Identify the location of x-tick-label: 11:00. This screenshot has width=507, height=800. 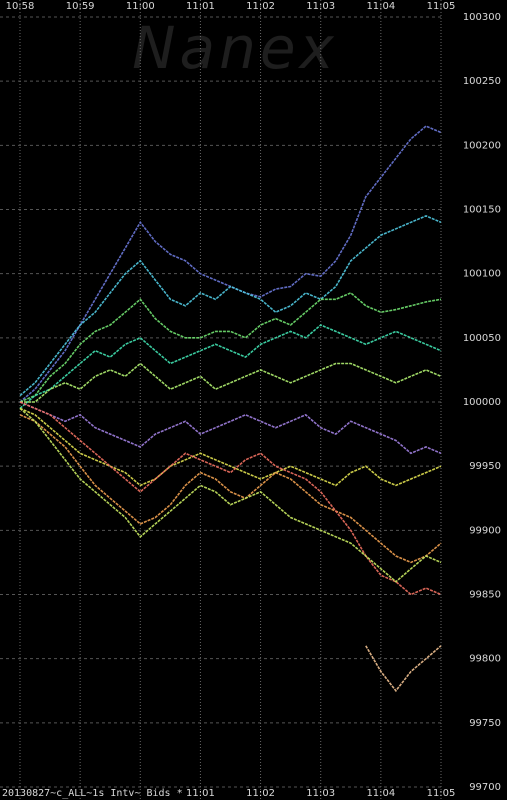
(140, 6).